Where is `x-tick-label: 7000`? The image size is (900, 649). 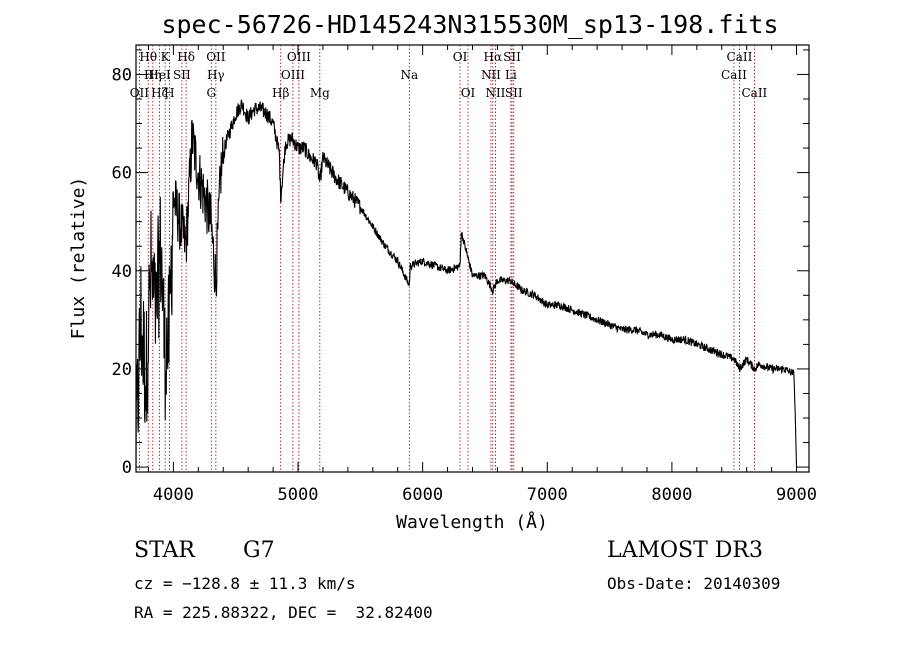
x-tick-label: 7000 is located at coordinates (547, 495).